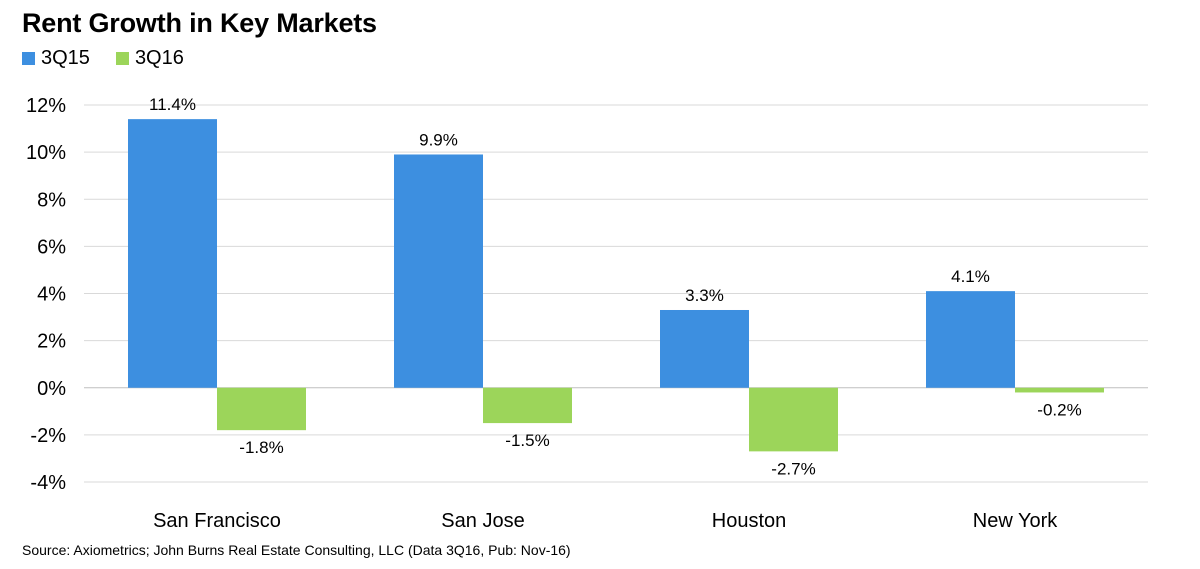 The height and width of the screenshot is (569, 1200). Describe the element at coordinates (159, 58) in the screenshot. I see `legend-label-3q16: 3Q16` at that location.